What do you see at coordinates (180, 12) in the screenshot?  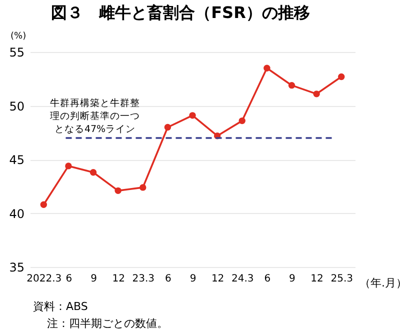 I see `chart-title: 図３ 雌牛と畜割合（FSR）の推移` at bounding box center [180, 12].